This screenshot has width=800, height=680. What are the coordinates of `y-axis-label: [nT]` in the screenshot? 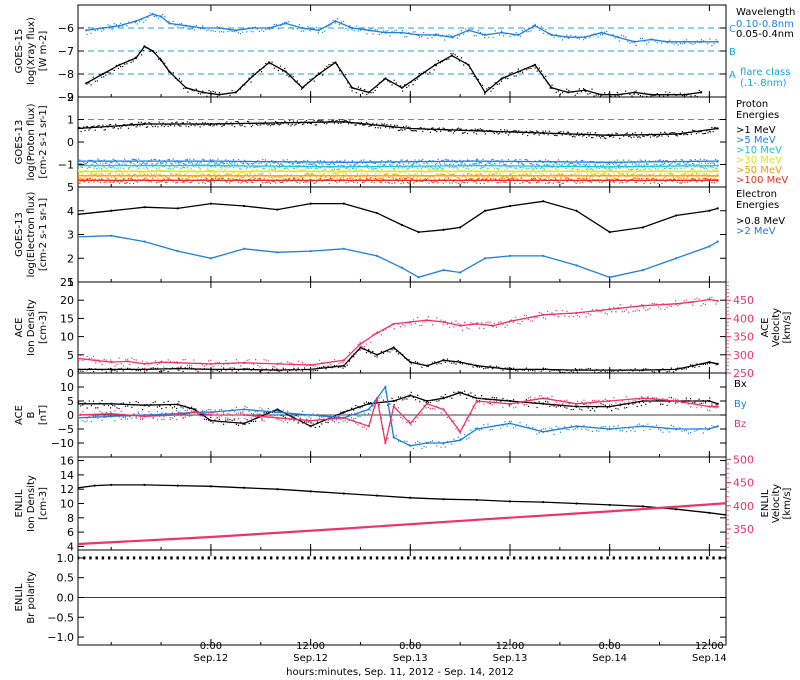 It's located at (43, 415).